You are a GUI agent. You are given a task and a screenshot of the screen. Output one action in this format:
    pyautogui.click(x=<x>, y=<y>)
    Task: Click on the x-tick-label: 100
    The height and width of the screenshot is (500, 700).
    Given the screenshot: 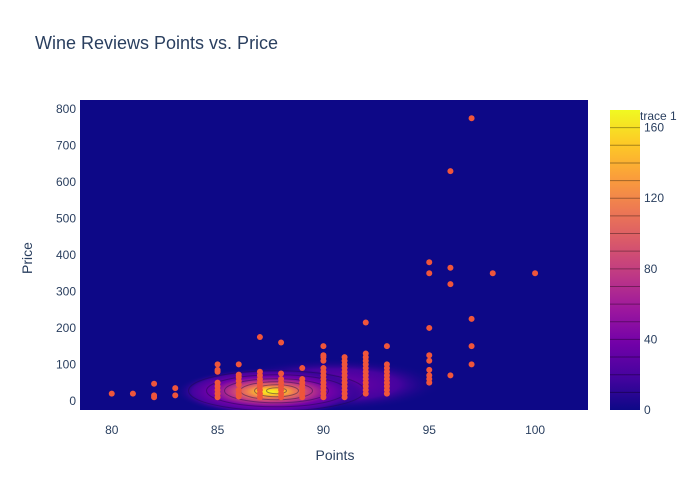 What is the action you would take?
    pyautogui.click(x=535, y=430)
    